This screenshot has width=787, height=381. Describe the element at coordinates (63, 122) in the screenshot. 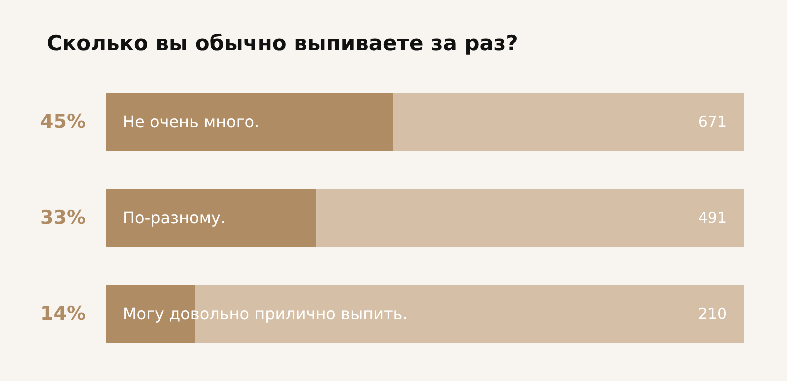

I see `data-label: 45%` at that location.